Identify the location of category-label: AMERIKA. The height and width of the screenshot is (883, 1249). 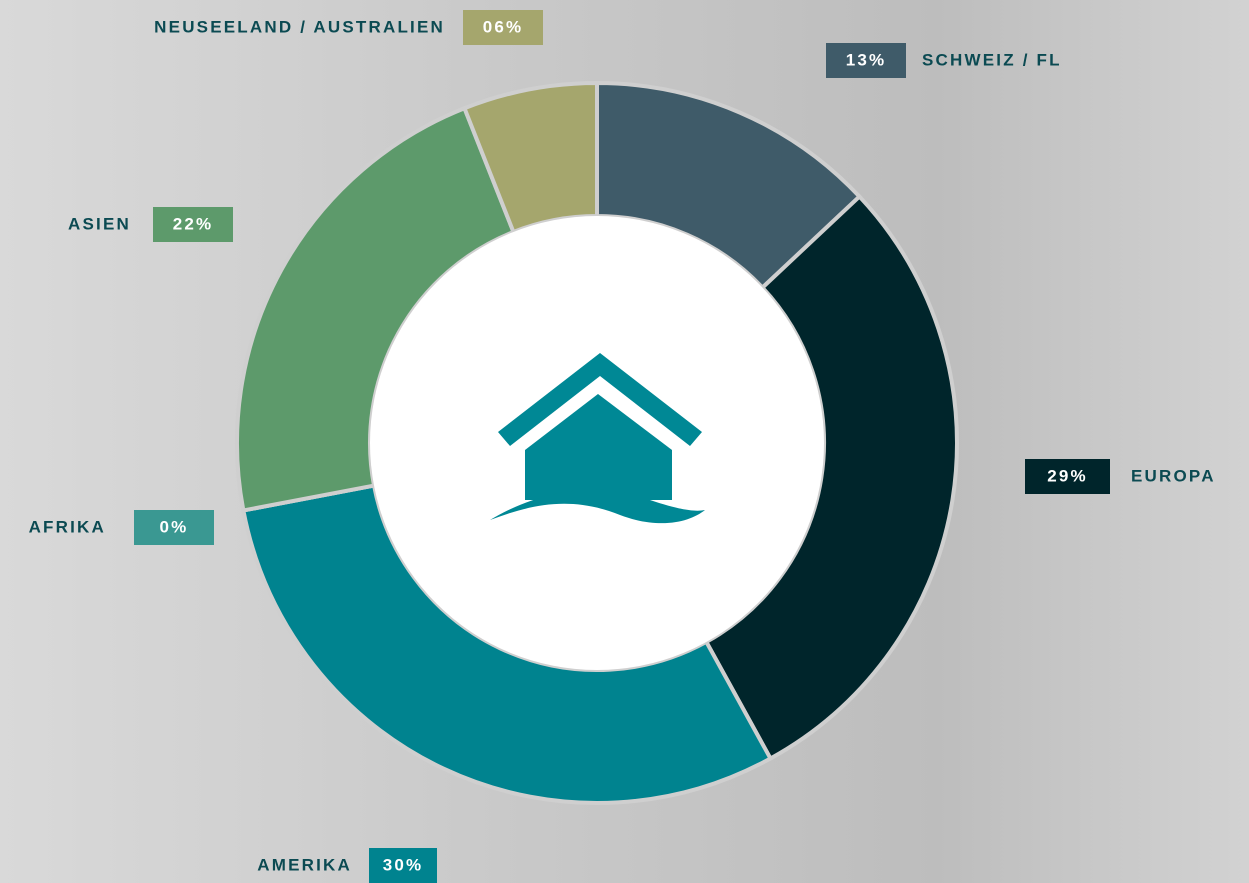
(304, 864).